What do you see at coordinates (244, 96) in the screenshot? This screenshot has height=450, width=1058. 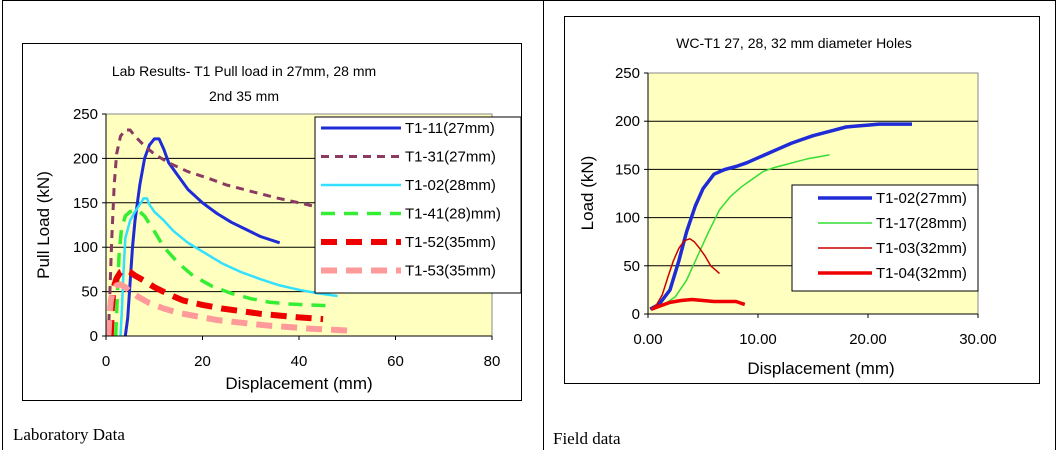 I see `lab-chart-subtitle: 2nd 35 mm` at bounding box center [244, 96].